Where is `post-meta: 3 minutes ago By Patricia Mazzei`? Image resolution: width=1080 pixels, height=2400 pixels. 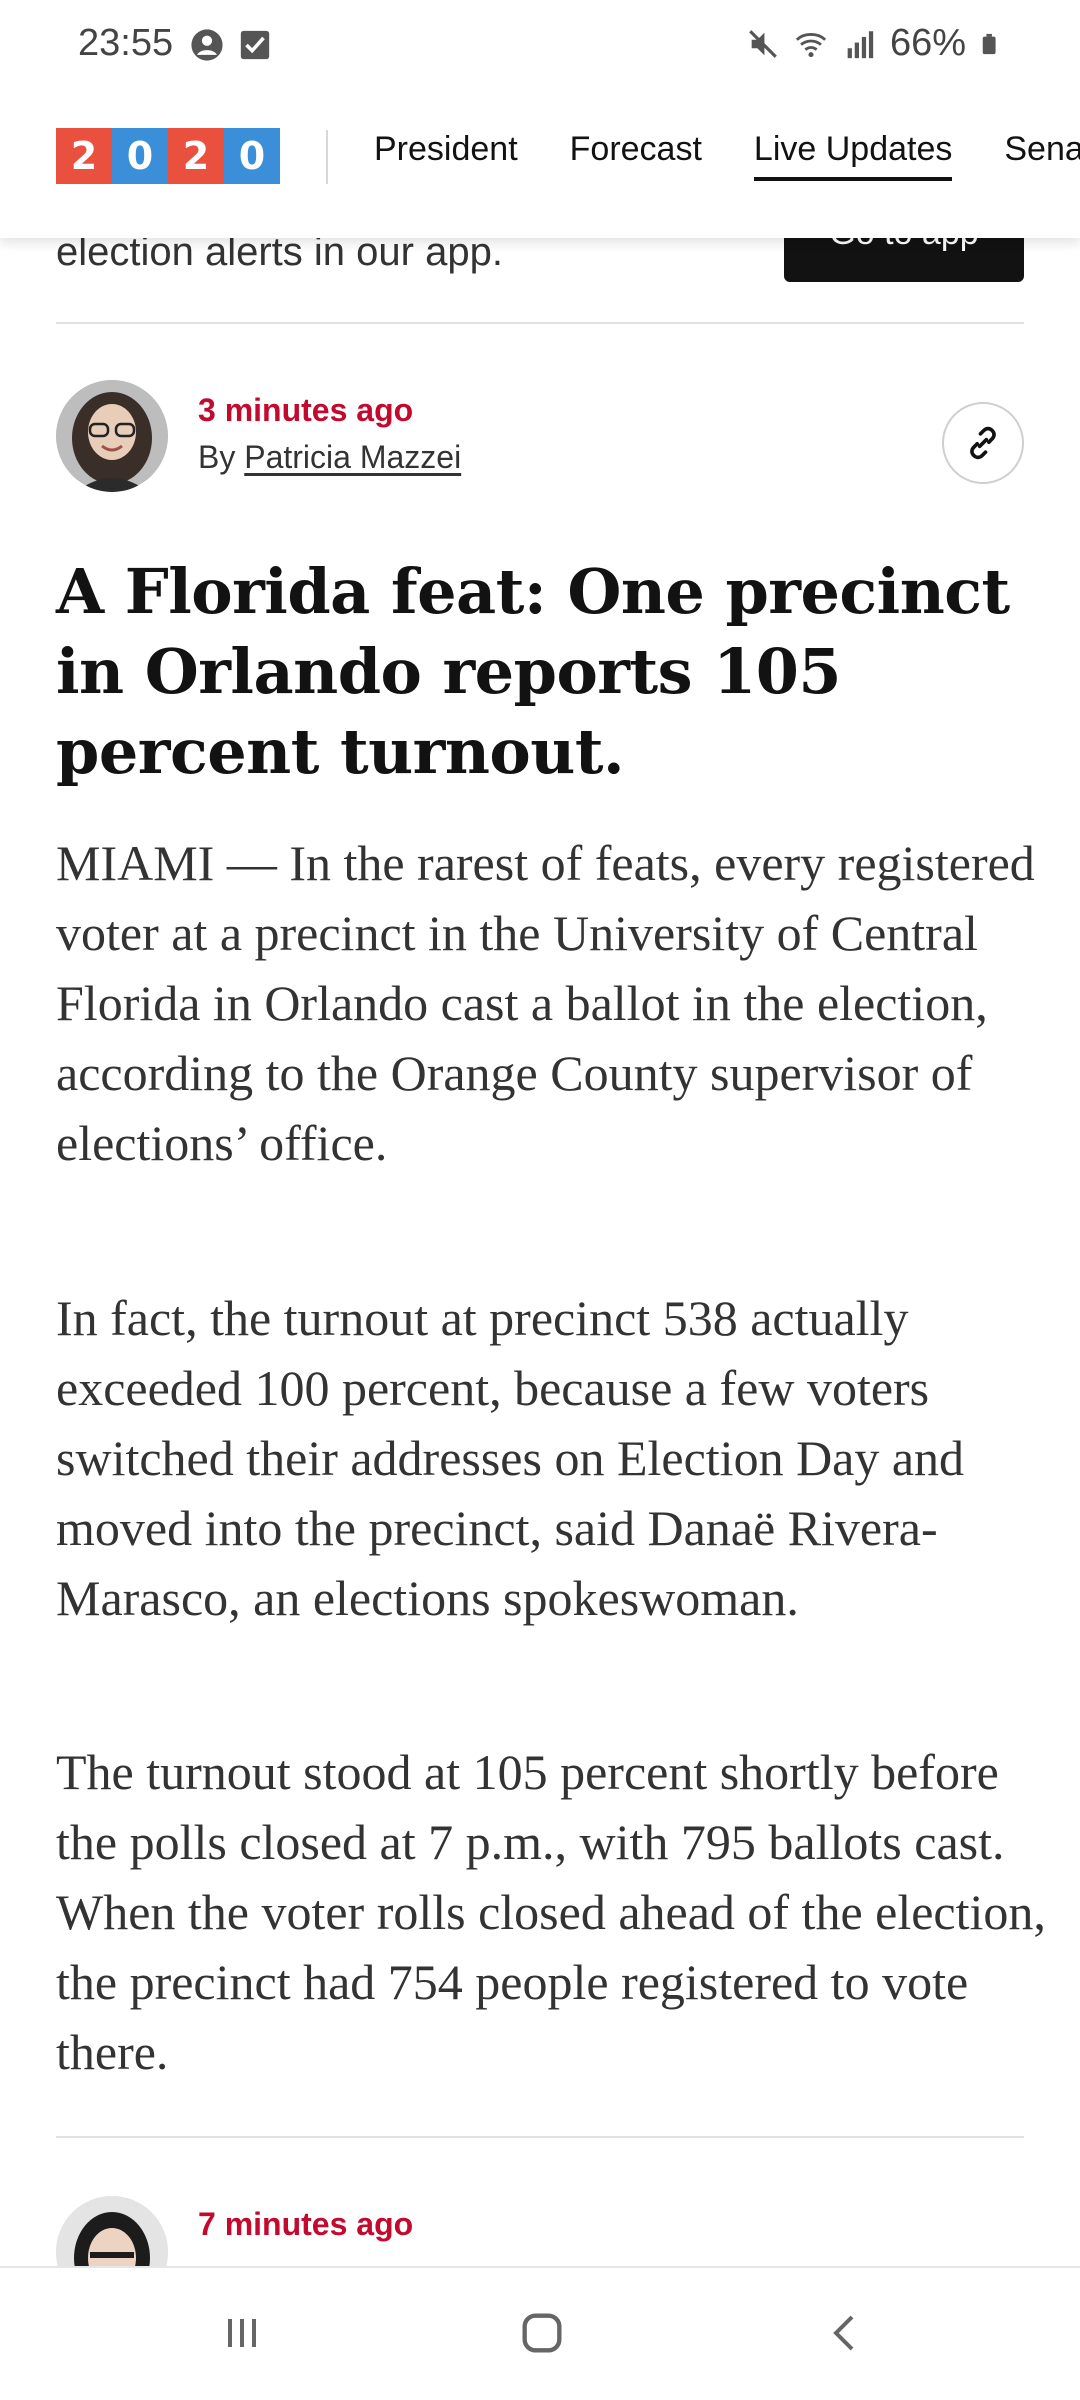
post-meta: 3 minutes ago By Patricia Mazzei is located at coordinates (329, 434).